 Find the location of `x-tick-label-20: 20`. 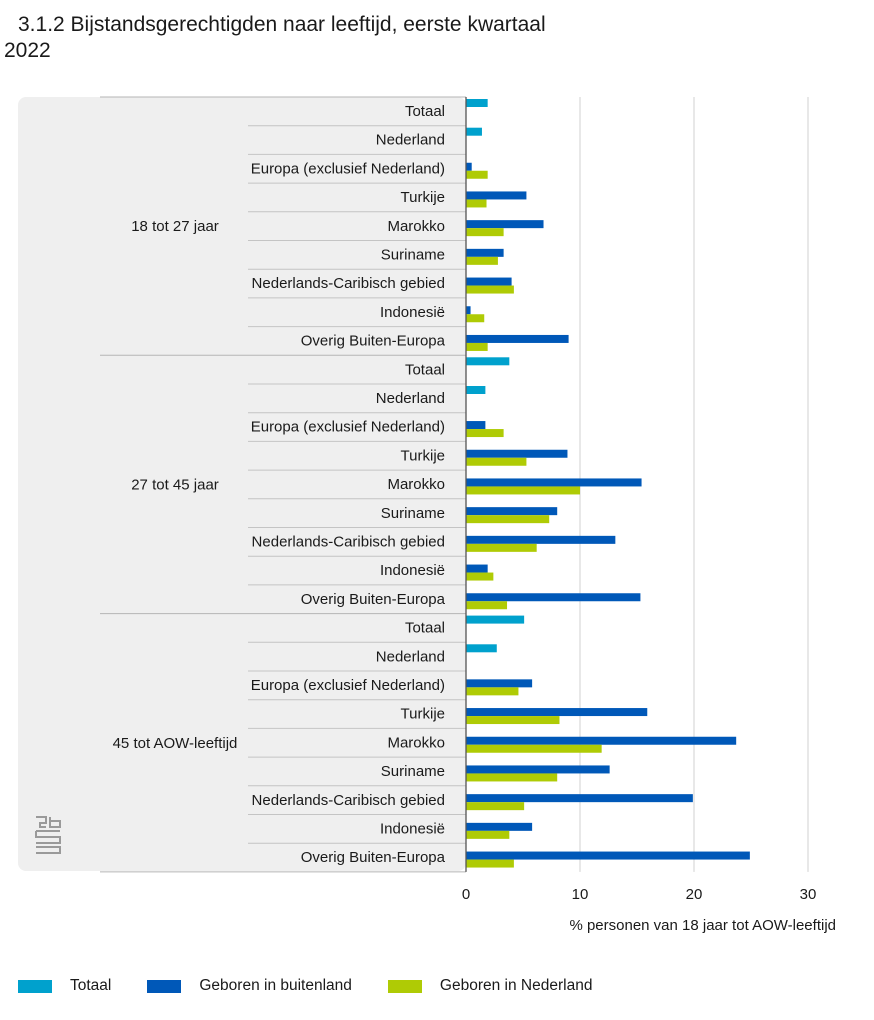

x-tick-label-20: 20 is located at coordinates (694, 894).